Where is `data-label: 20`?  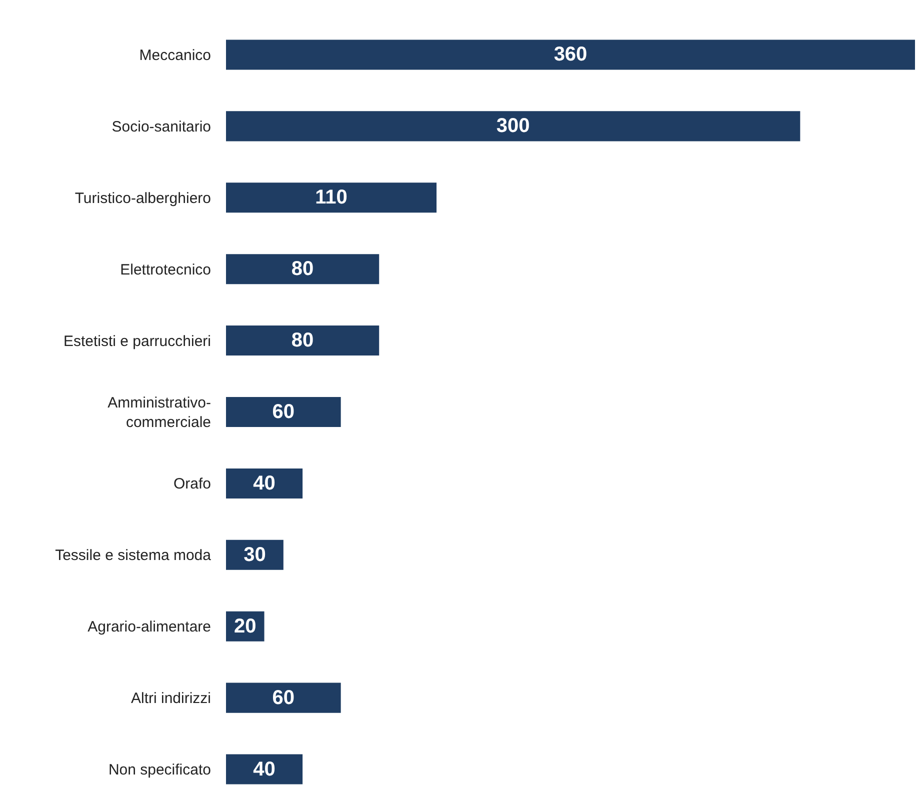 data-label: 20 is located at coordinates (245, 626).